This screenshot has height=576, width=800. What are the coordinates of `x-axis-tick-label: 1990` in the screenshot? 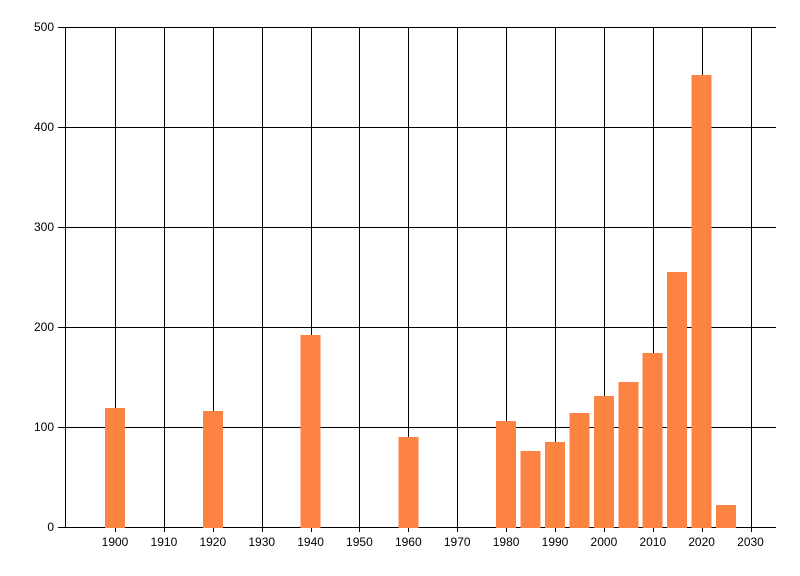 It's located at (555, 542).